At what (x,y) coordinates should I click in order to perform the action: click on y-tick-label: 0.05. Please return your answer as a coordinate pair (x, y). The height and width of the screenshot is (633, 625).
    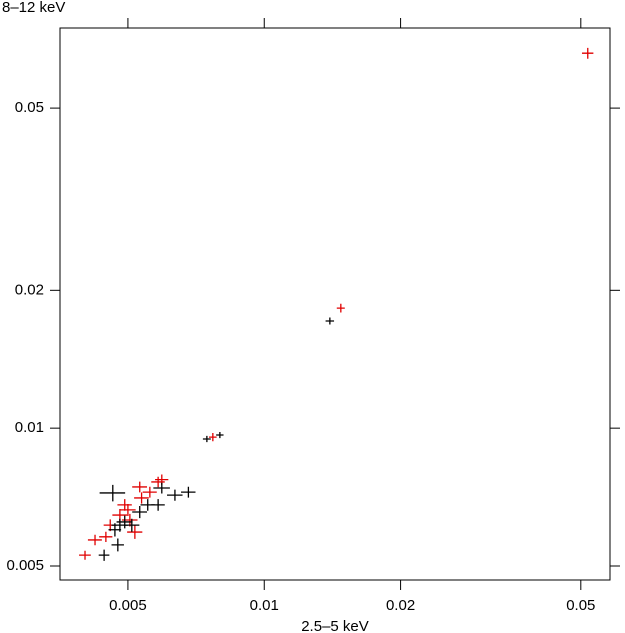
    Looking at the image, I should click on (29, 107).